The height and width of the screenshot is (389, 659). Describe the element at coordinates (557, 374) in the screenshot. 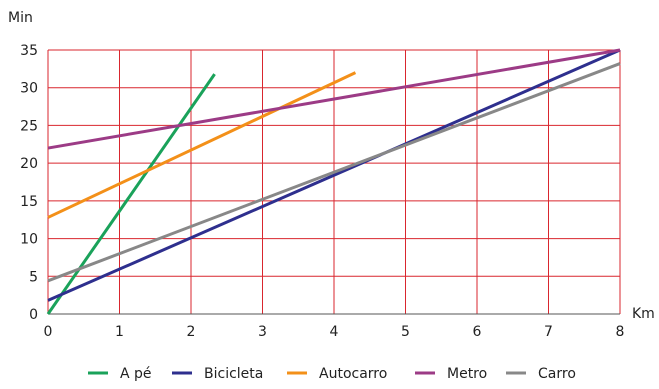

I see `legend-label-4: Carro` at that location.